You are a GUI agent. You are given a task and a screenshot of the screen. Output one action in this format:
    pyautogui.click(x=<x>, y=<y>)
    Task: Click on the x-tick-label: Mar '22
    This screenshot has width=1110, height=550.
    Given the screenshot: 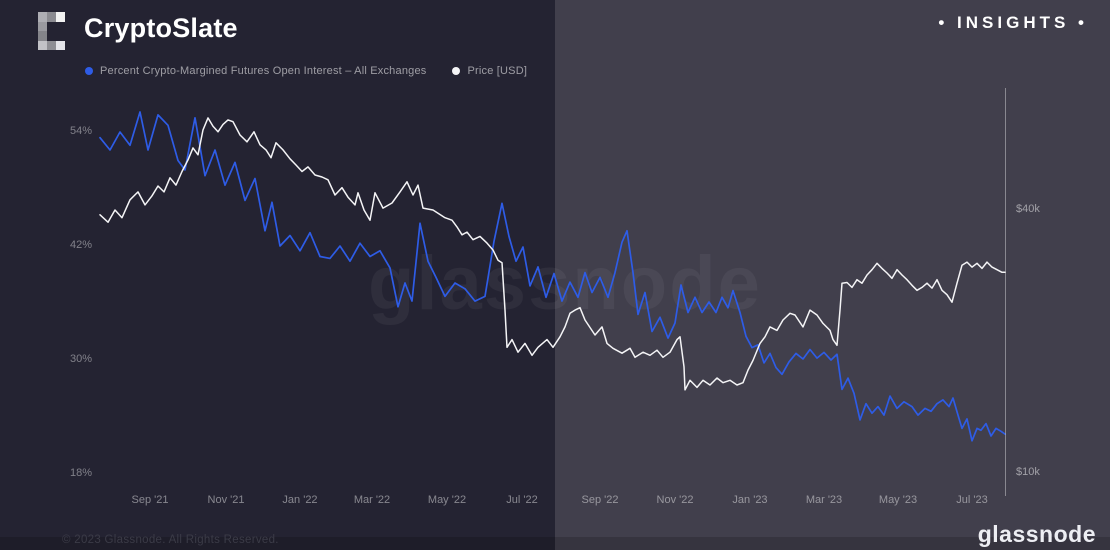 What is the action you would take?
    pyautogui.click(x=372, y=500)
    